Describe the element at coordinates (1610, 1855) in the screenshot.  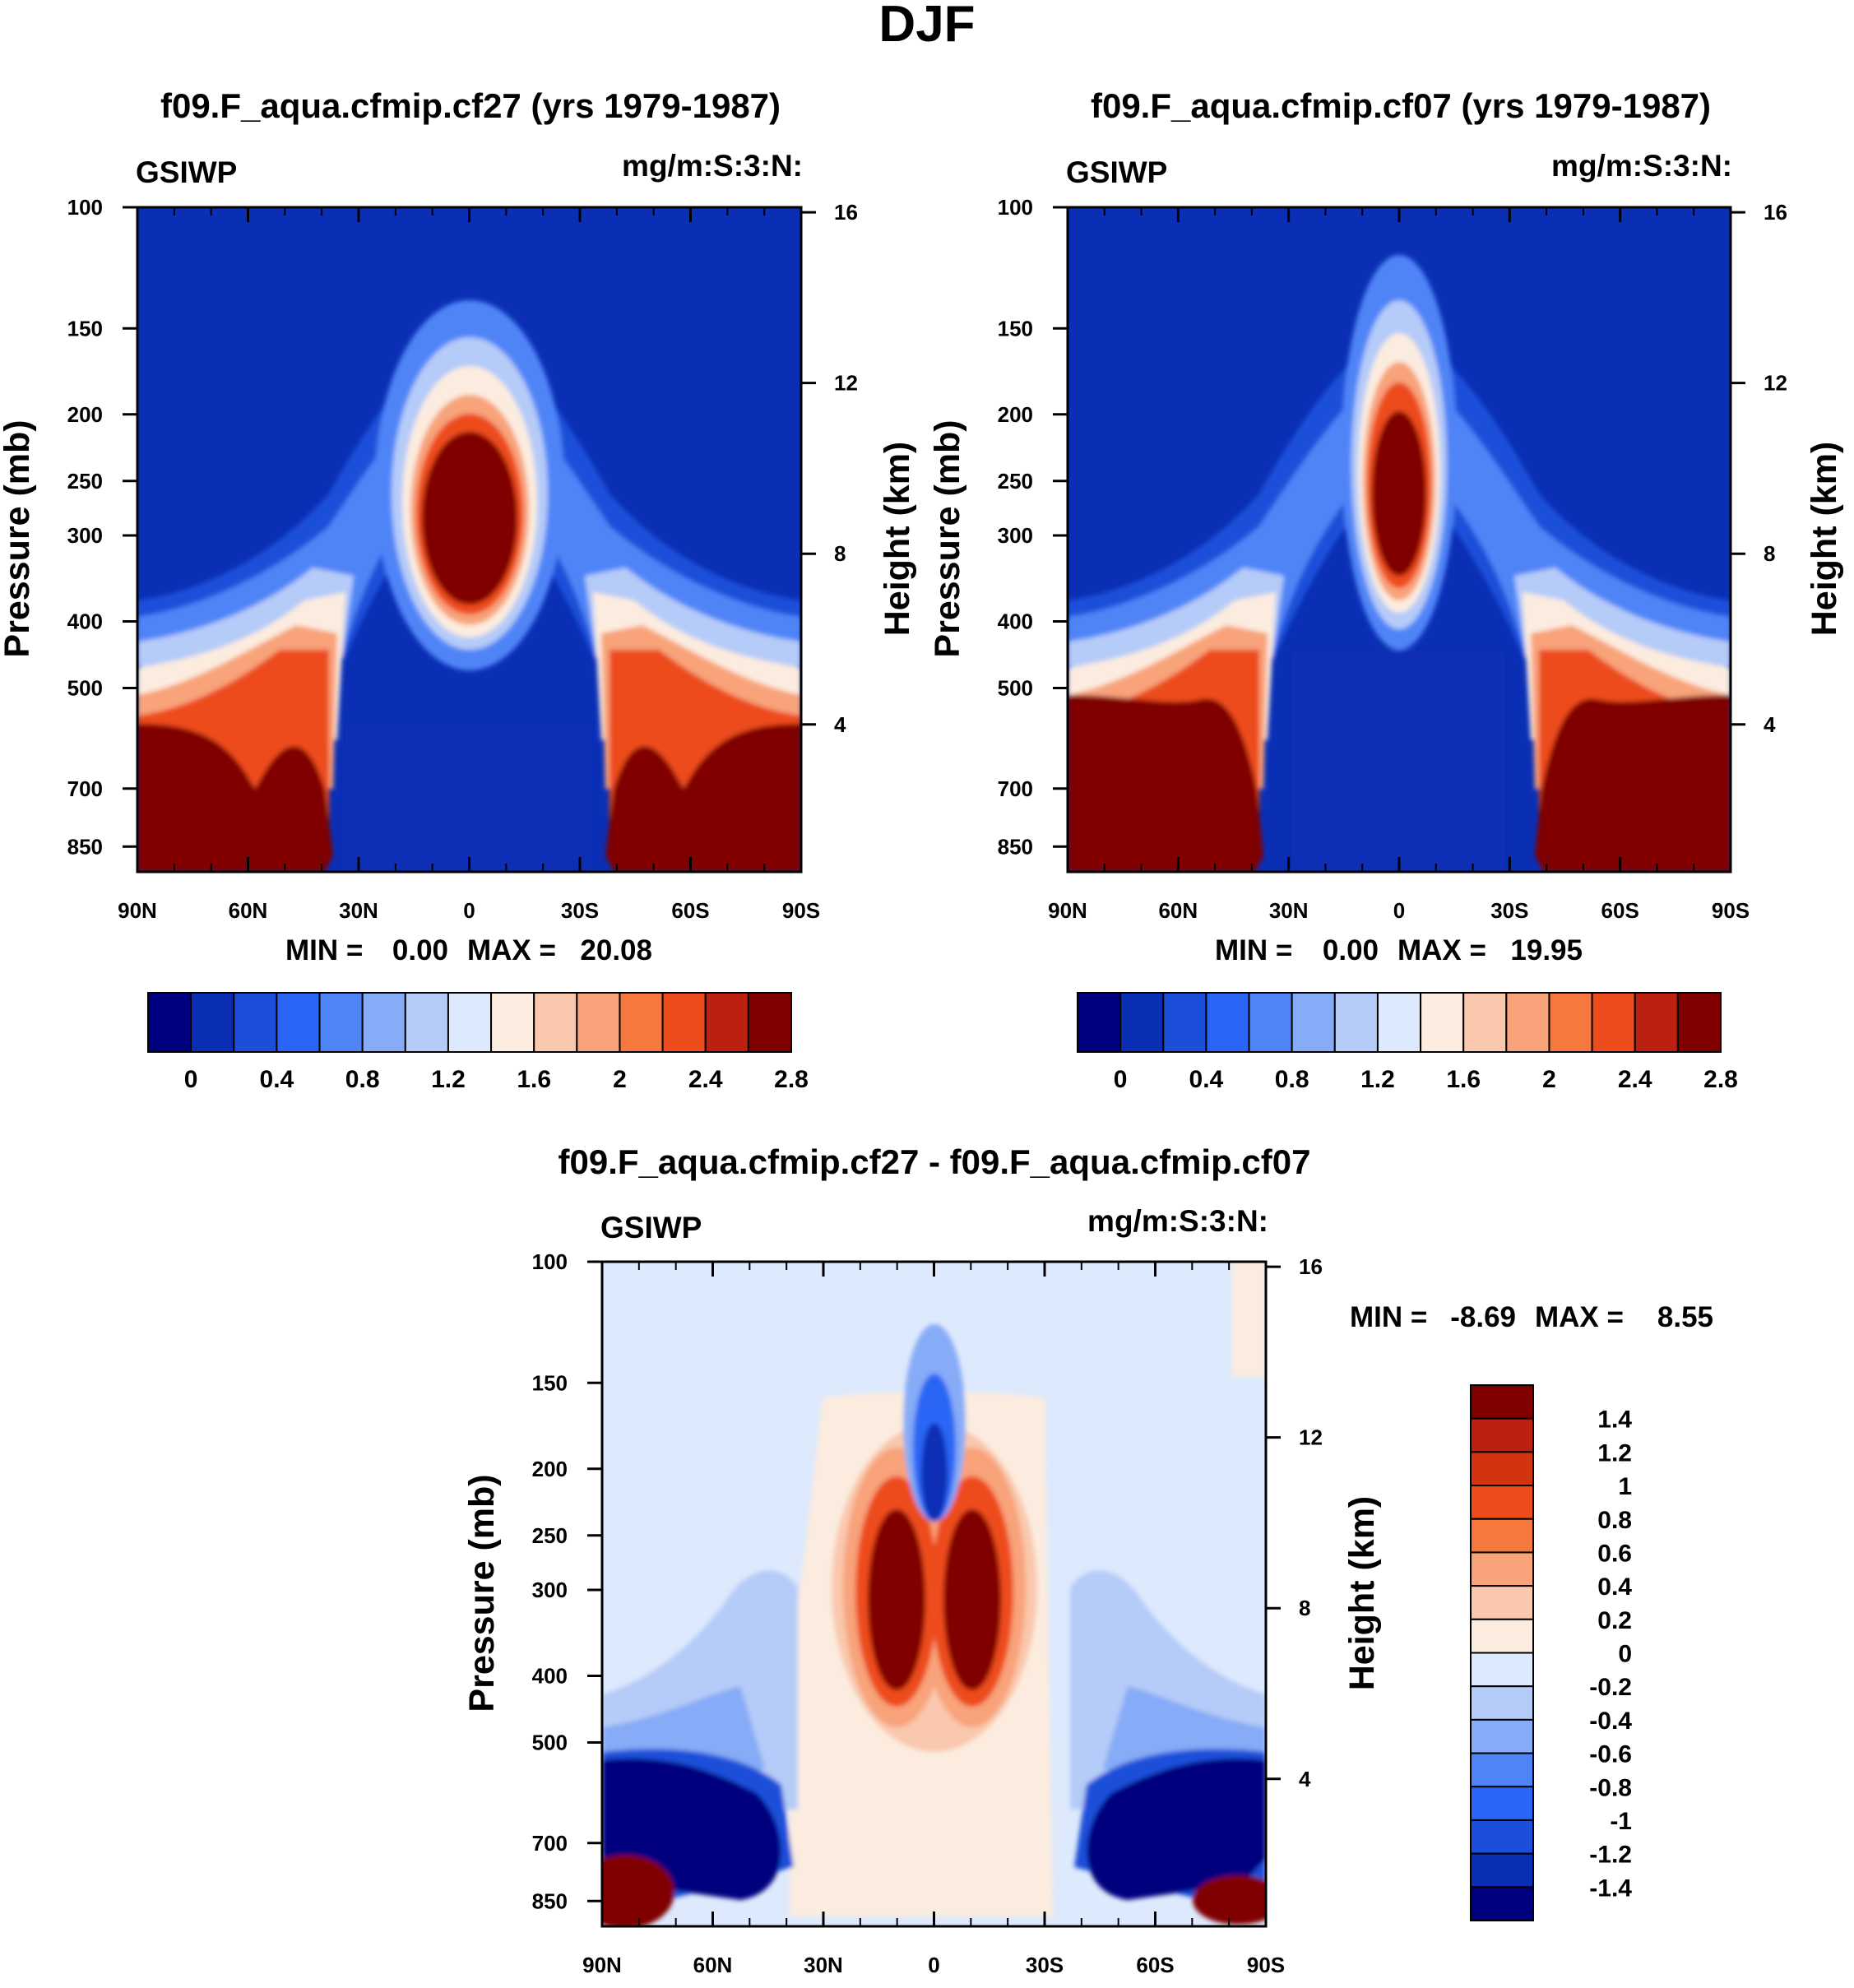
I see `colorbar-label: -1.2` at that location.